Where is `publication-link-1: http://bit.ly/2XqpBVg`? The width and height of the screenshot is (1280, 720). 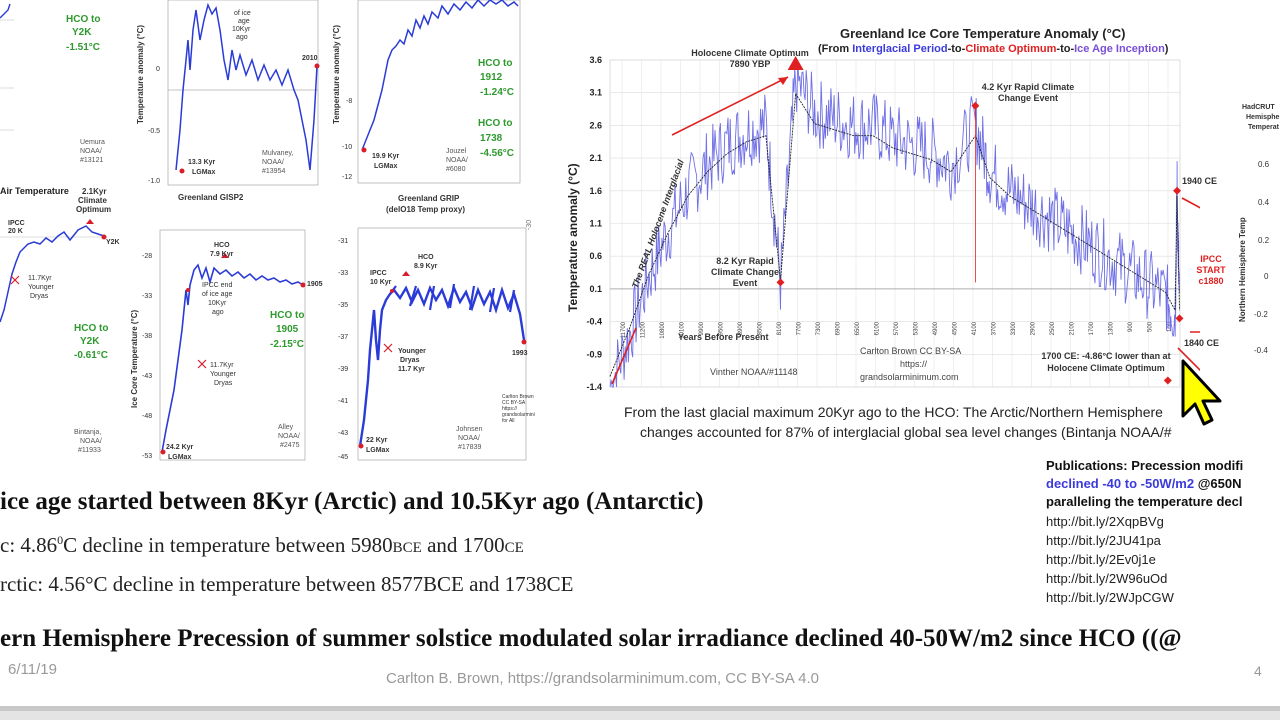 publication-link-1: http://bit.ly/2XqpBVg is located at coordinates (1105, 521).